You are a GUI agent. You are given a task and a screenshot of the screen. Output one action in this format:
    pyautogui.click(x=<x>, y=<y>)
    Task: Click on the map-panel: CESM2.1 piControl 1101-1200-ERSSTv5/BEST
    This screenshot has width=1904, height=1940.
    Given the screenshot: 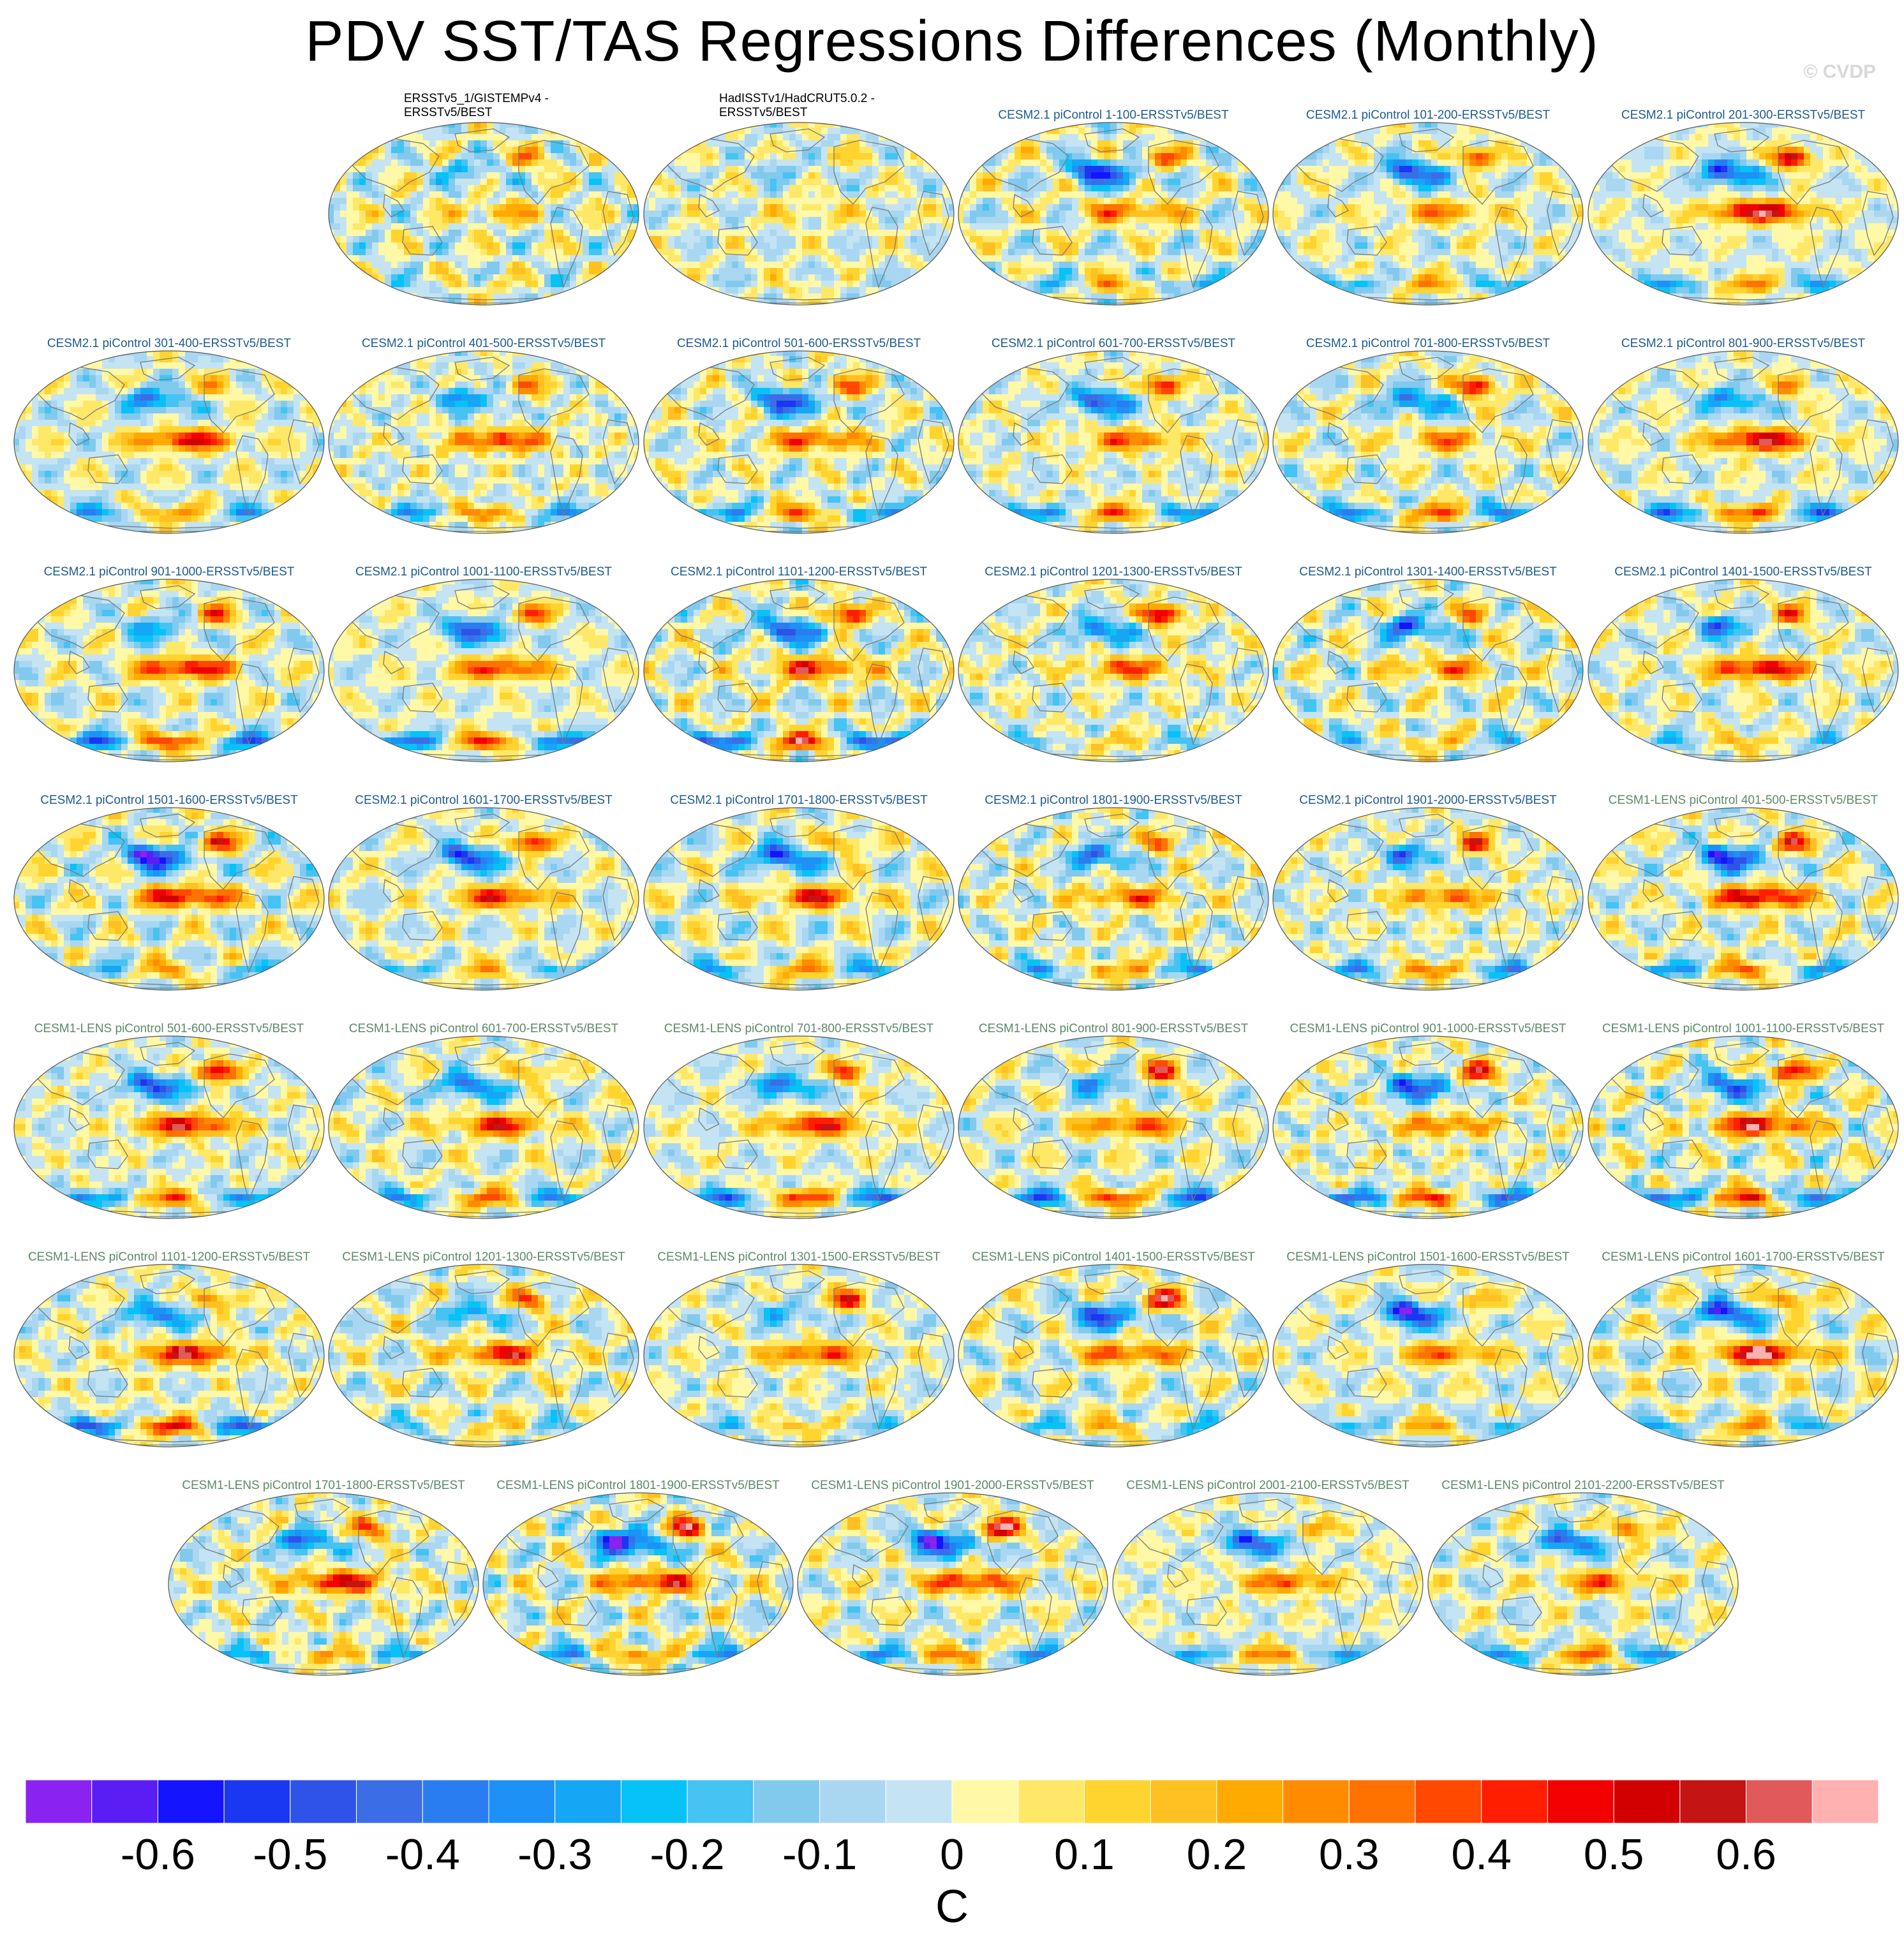 What is the action you would take?
    pyautogui.click(x=799, y=654)
    